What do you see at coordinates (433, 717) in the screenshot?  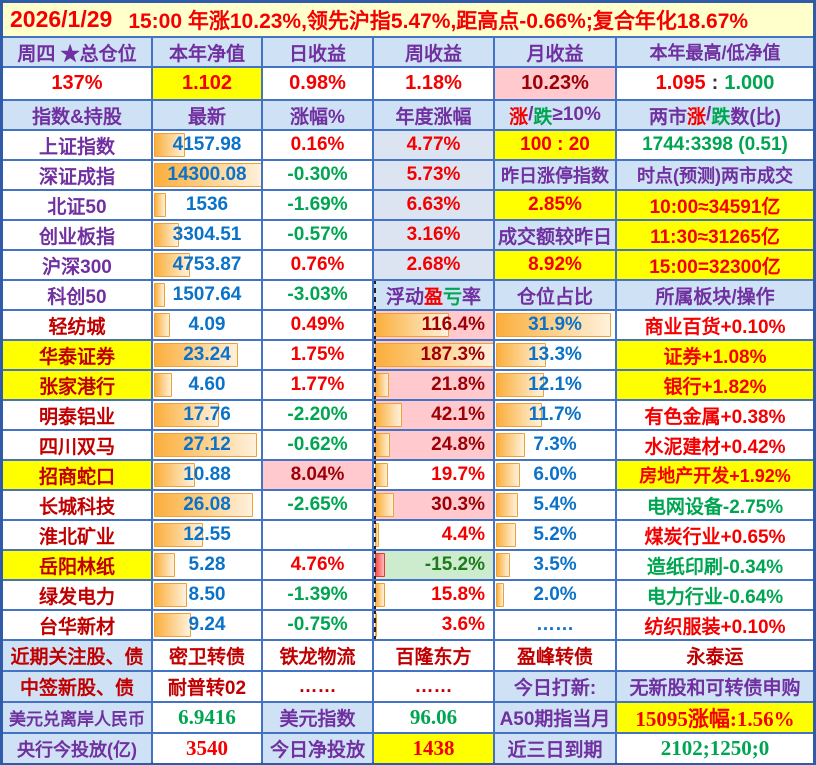 I see `dxy-value: 96.06` at bounding box center [433, 717].